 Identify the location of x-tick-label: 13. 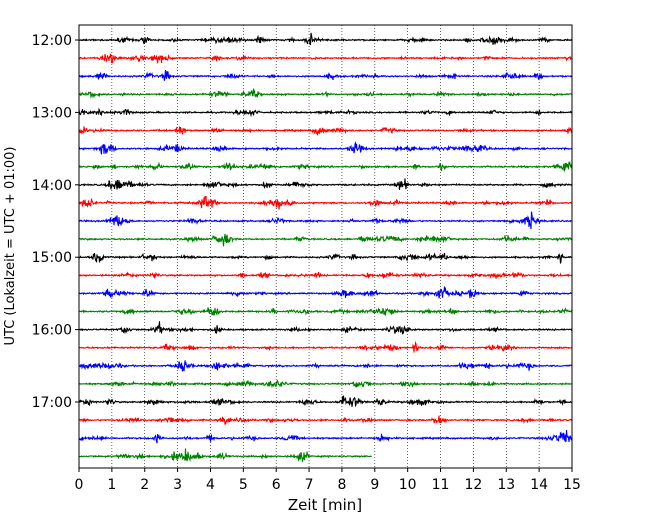
(506, 485).